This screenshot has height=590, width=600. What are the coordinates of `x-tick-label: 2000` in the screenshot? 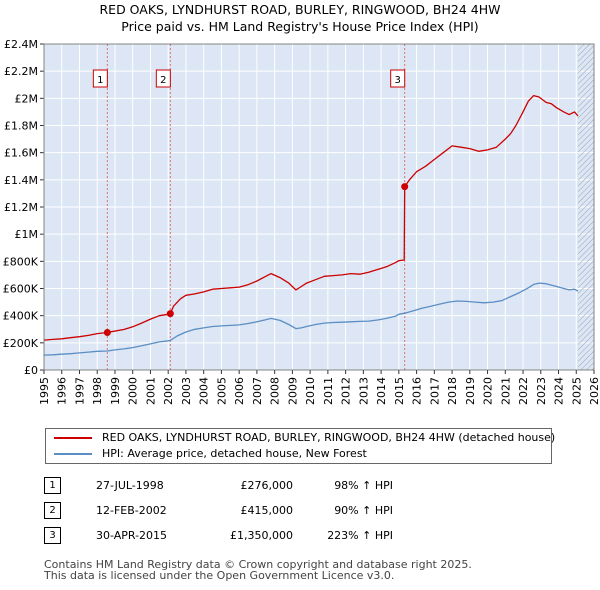 It's located at (133, 391).